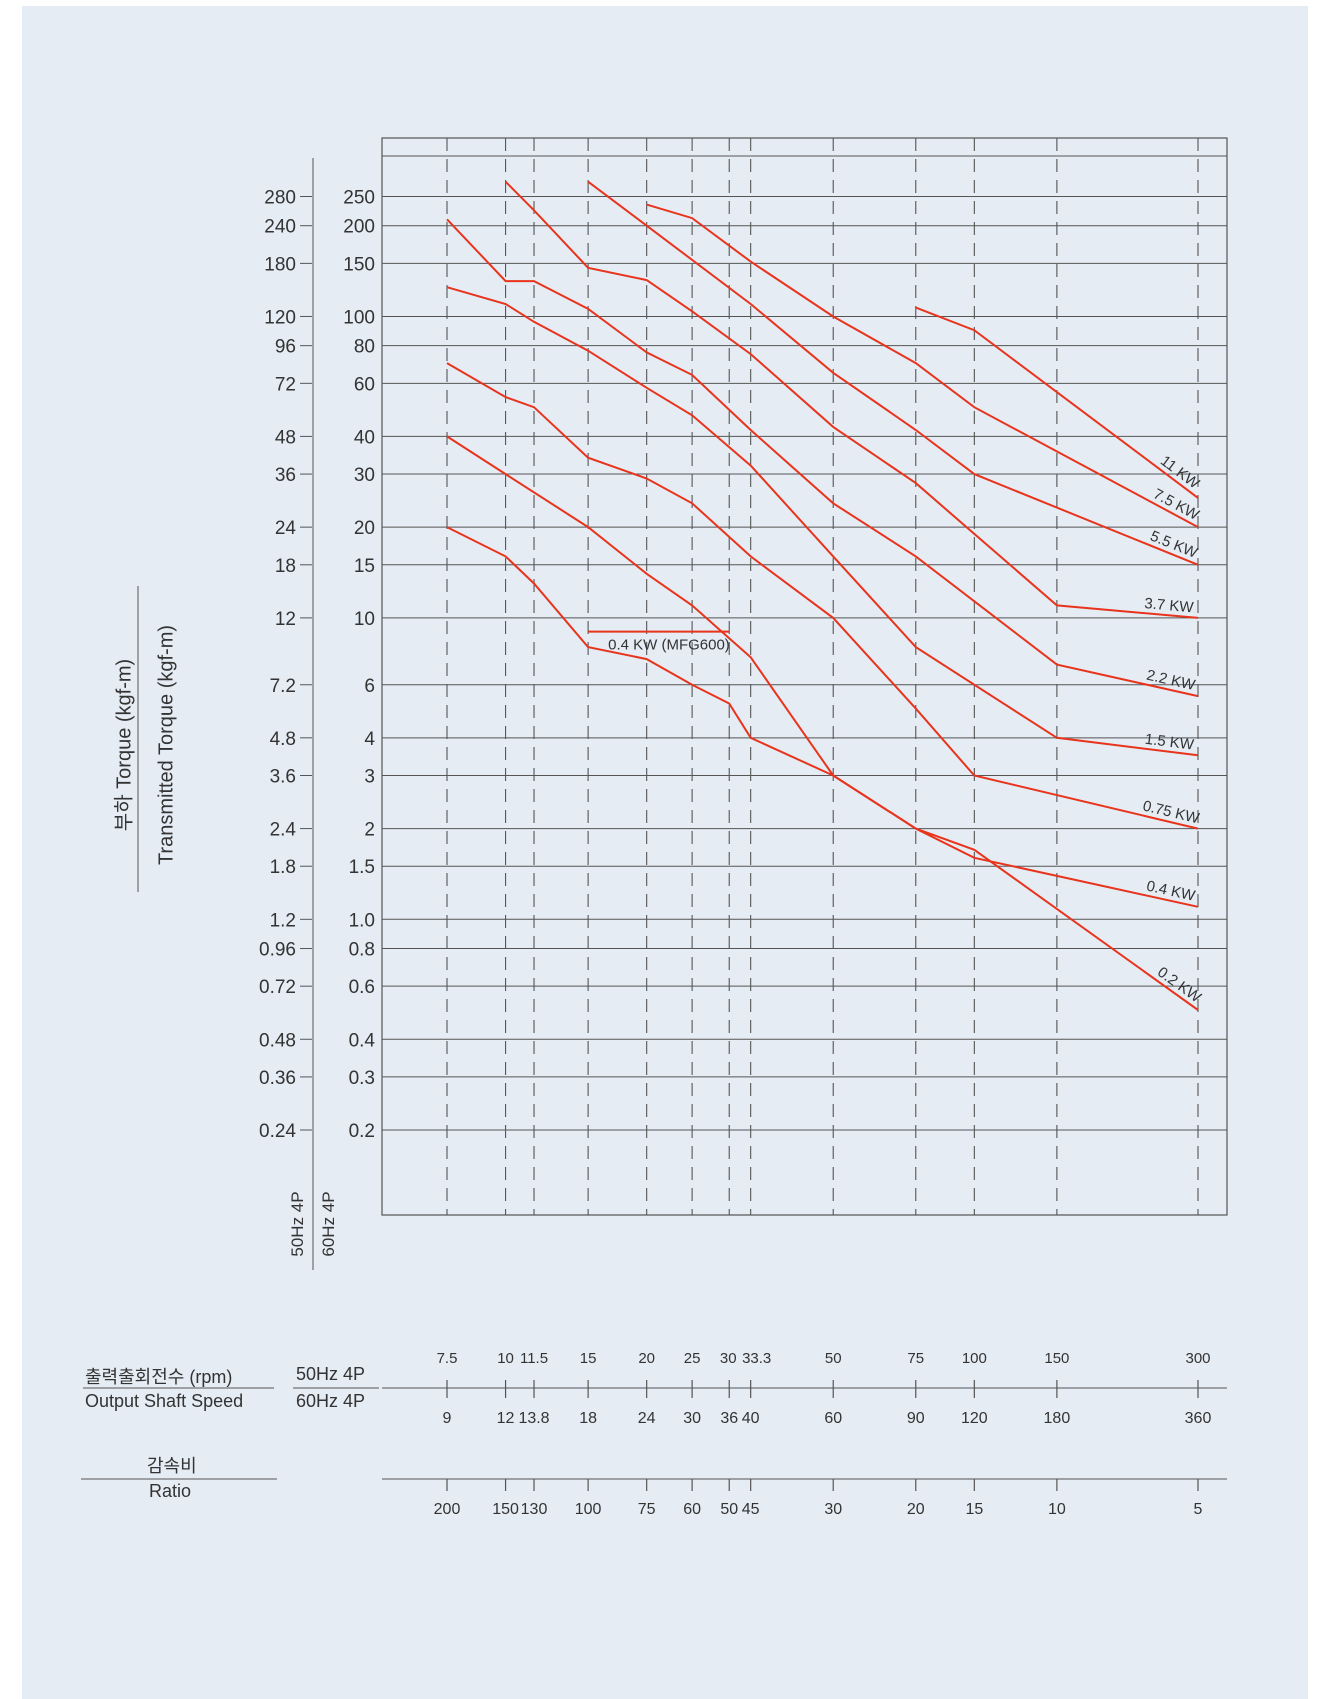 This screenshot has width=1326, height=1699. What do you see at coordinates (369, 739) in the screenshot?
I see `y-tick-label-60hz: 4` at bounding box center [369, 739].